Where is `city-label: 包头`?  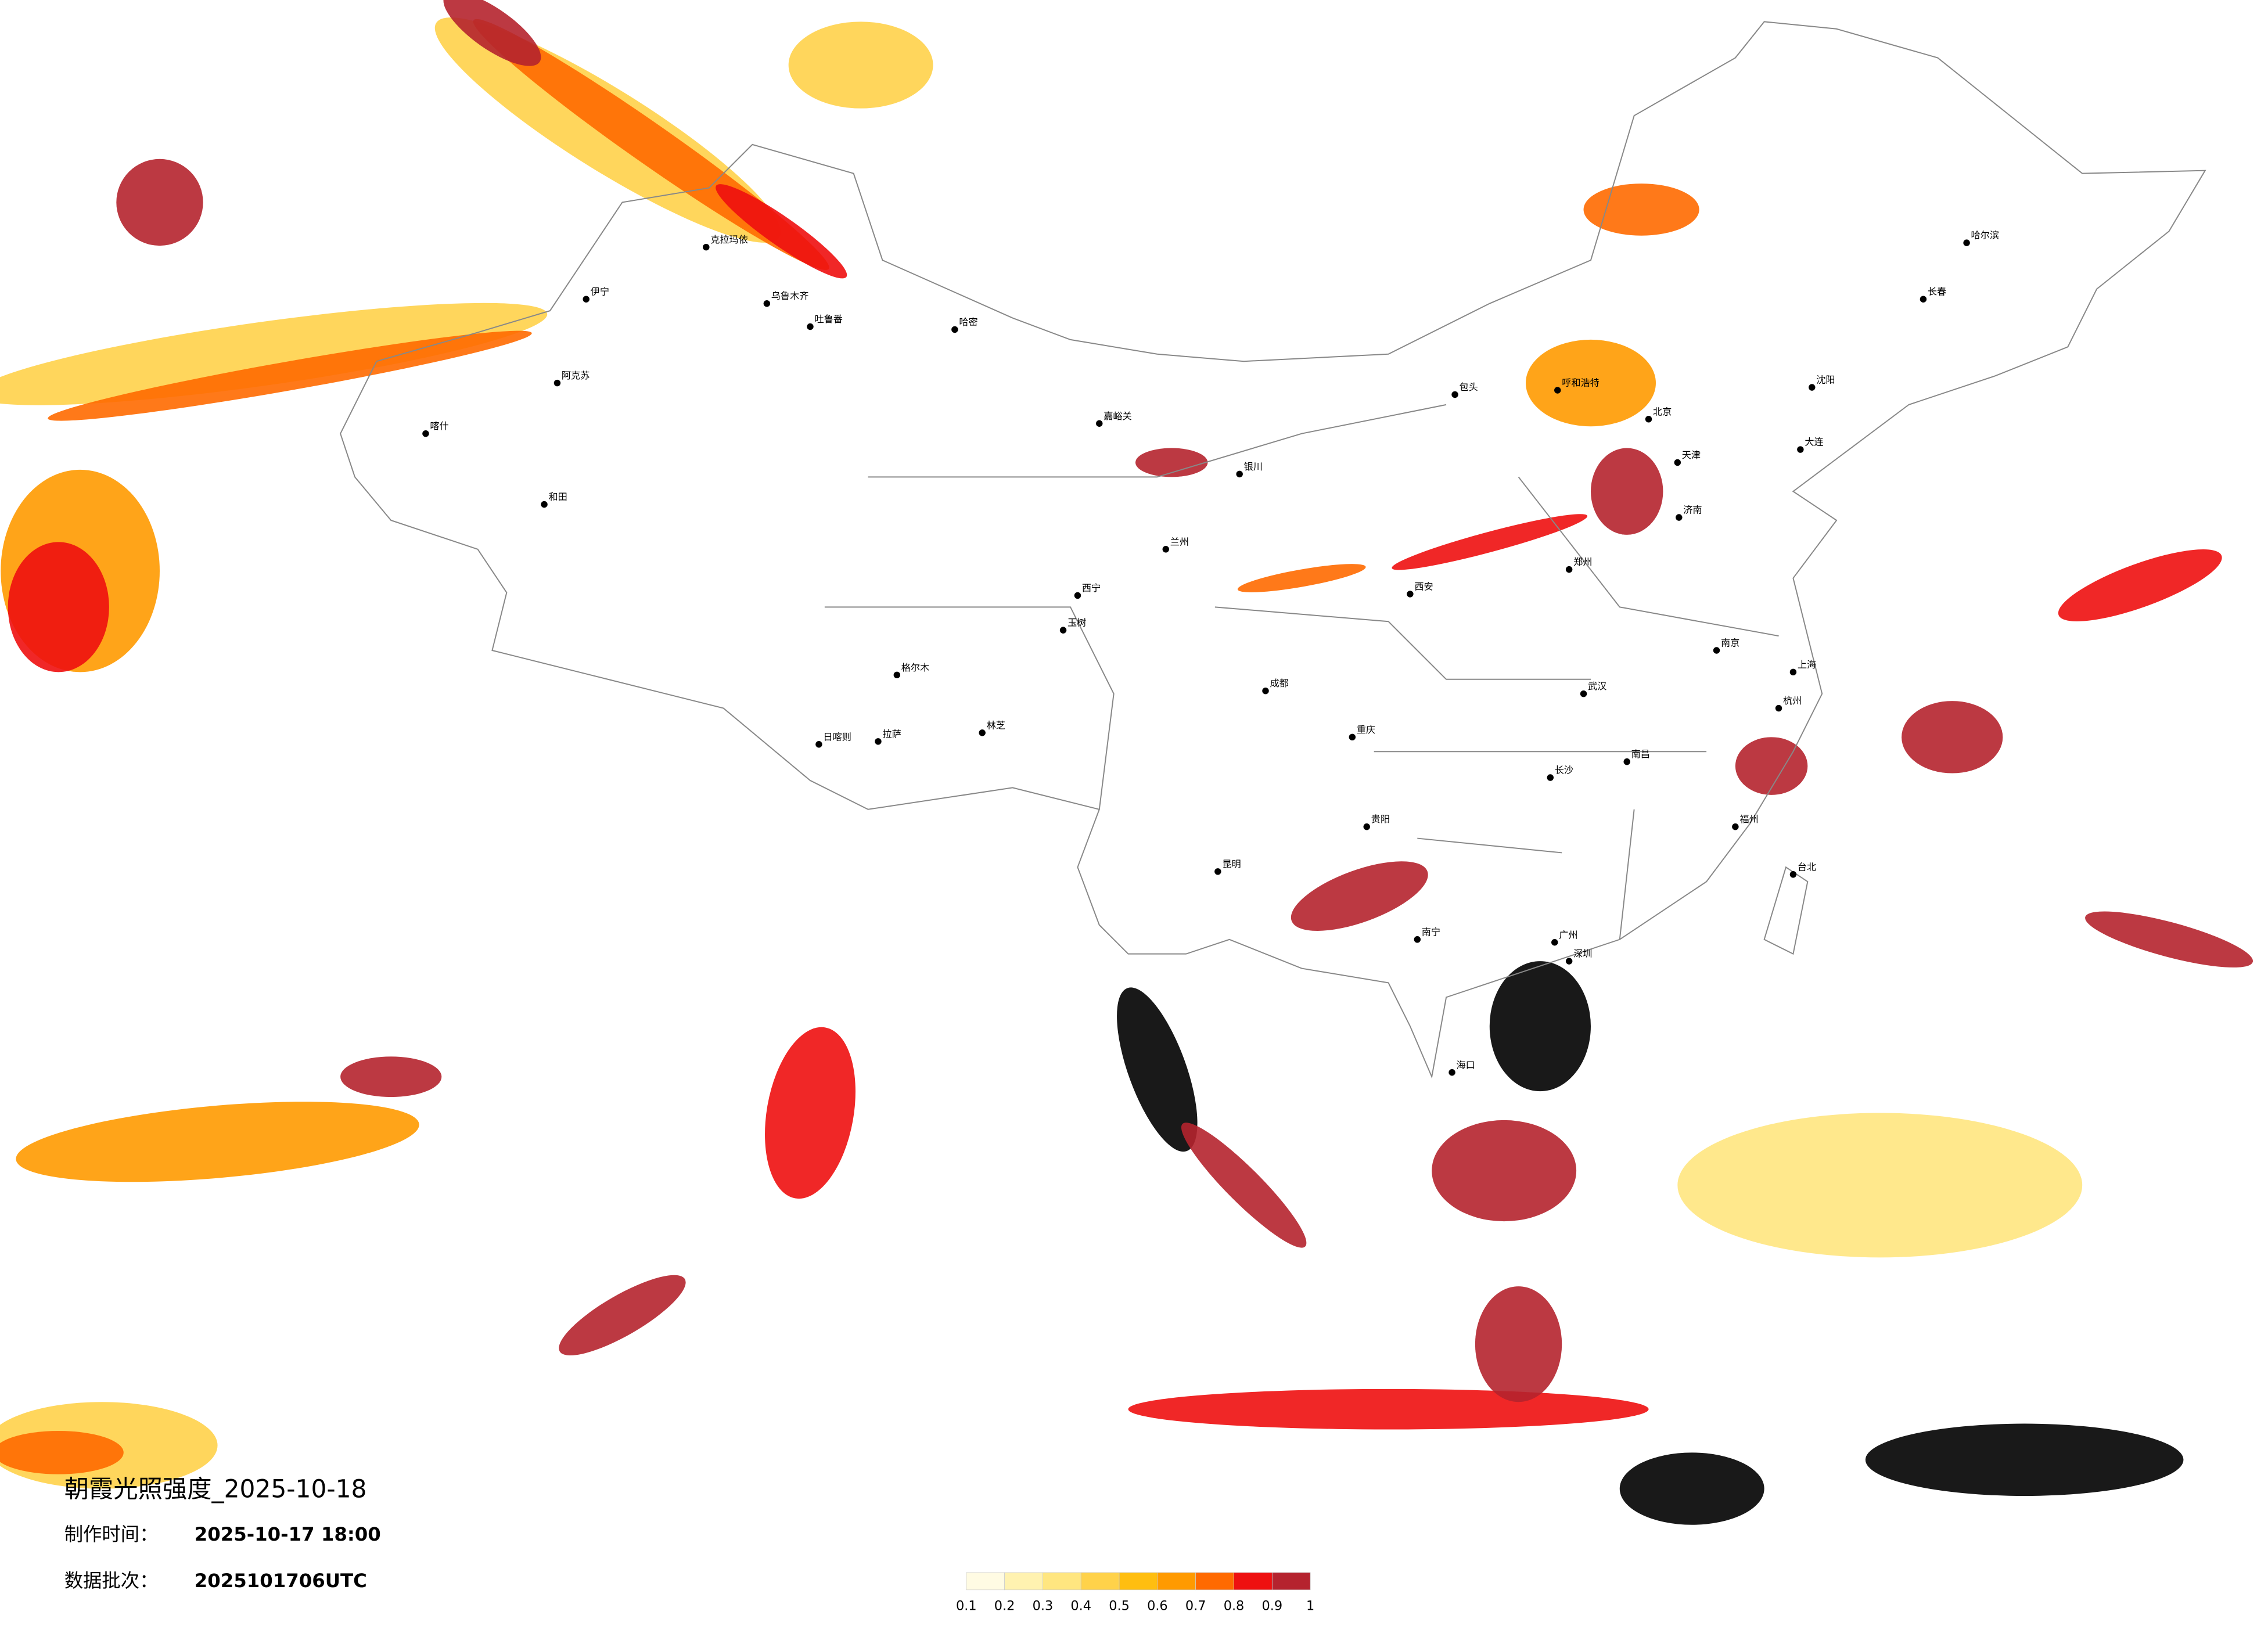
city-label: 包头 is located at coordinates (1469, 387).